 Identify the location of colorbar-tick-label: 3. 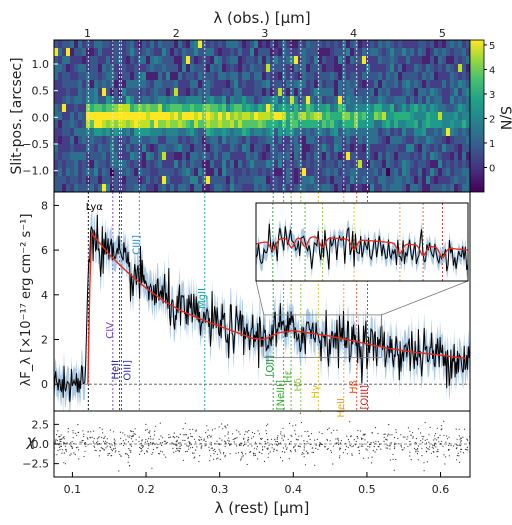
(492, 95).